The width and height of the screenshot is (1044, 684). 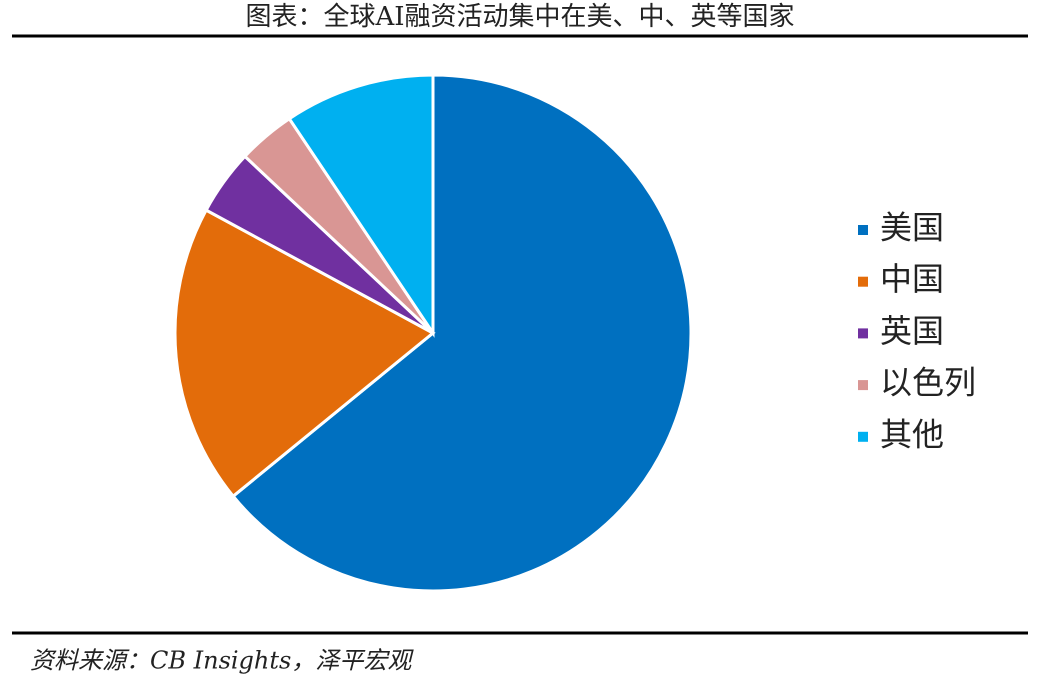 I want to click on chart-title: 图表：全球AI融资活动集中在美、中、英等国家, so click(x=519, y=17).